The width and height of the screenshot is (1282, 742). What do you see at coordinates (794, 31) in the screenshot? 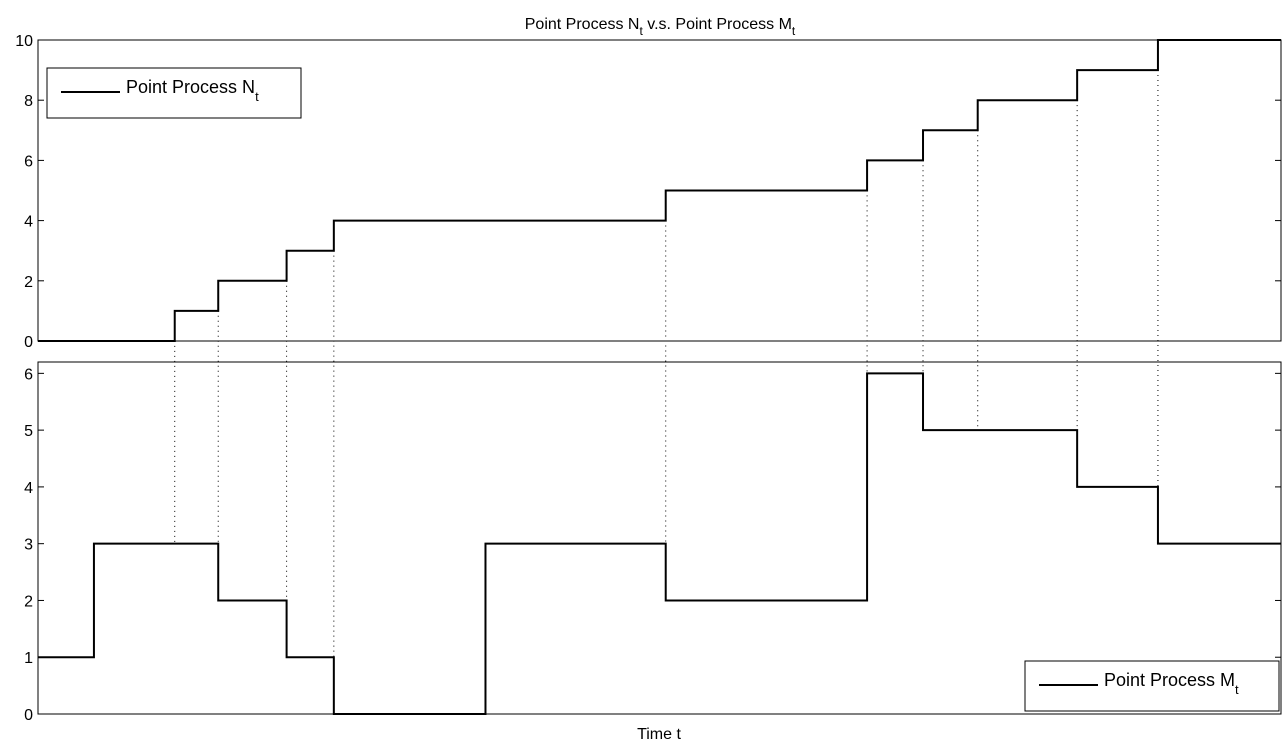
I see `title-subscript-2: t` at bounding box center [794, 31].